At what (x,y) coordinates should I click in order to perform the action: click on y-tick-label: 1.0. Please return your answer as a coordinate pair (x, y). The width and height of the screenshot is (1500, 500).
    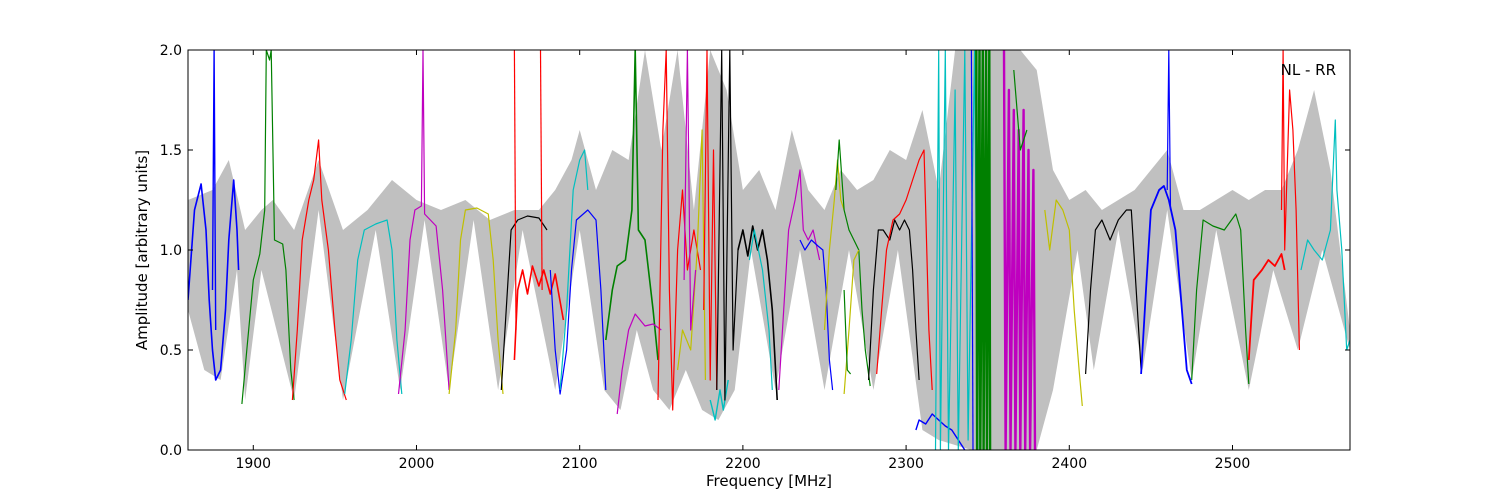
    Looking at the image, I should click on (171, 251).